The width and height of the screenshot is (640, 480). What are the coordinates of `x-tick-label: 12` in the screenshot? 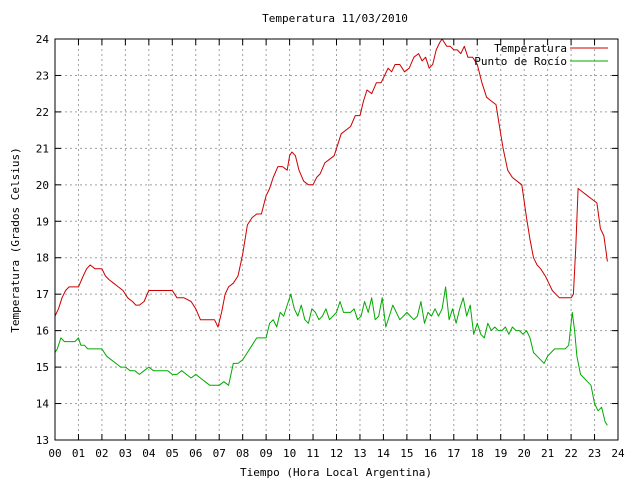 It's located at (336, 453).